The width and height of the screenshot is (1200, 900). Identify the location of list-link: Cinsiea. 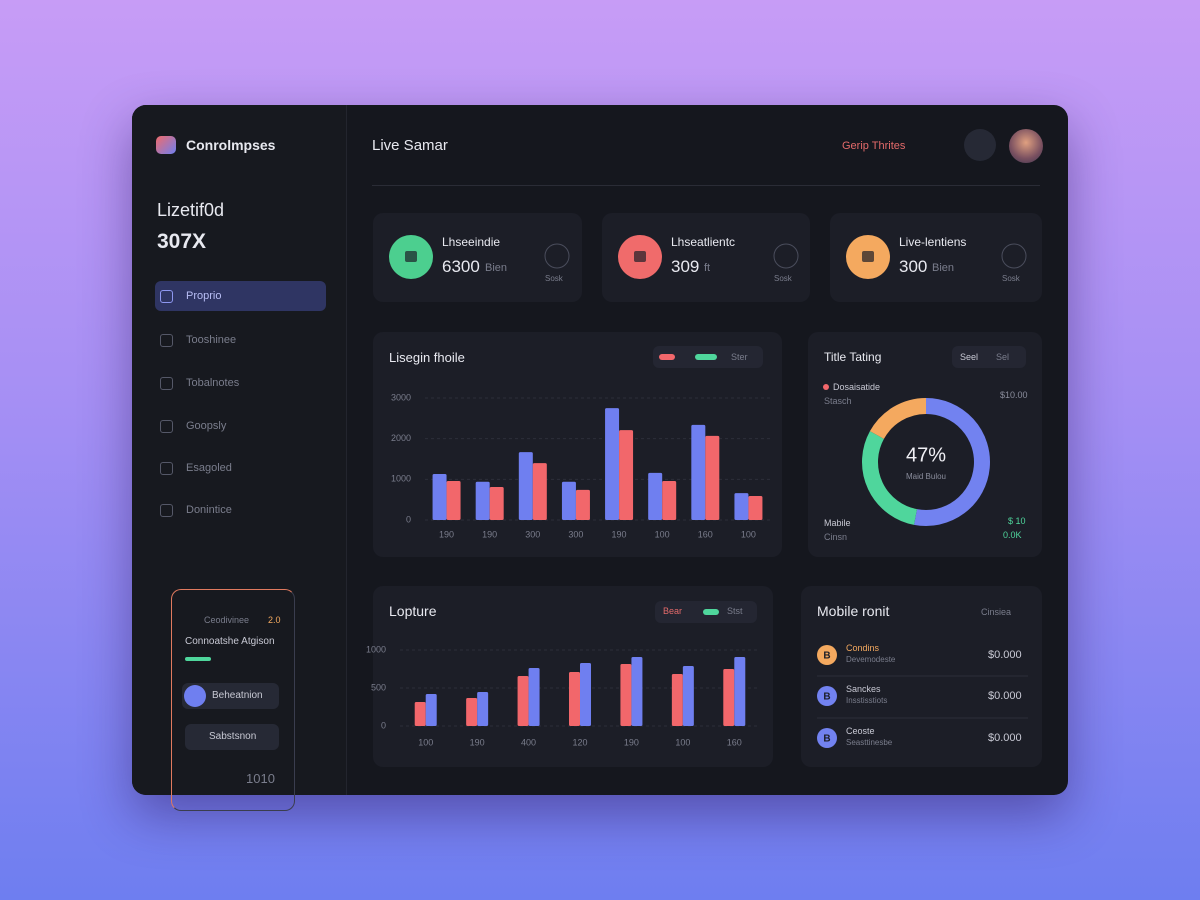
(996, 612).